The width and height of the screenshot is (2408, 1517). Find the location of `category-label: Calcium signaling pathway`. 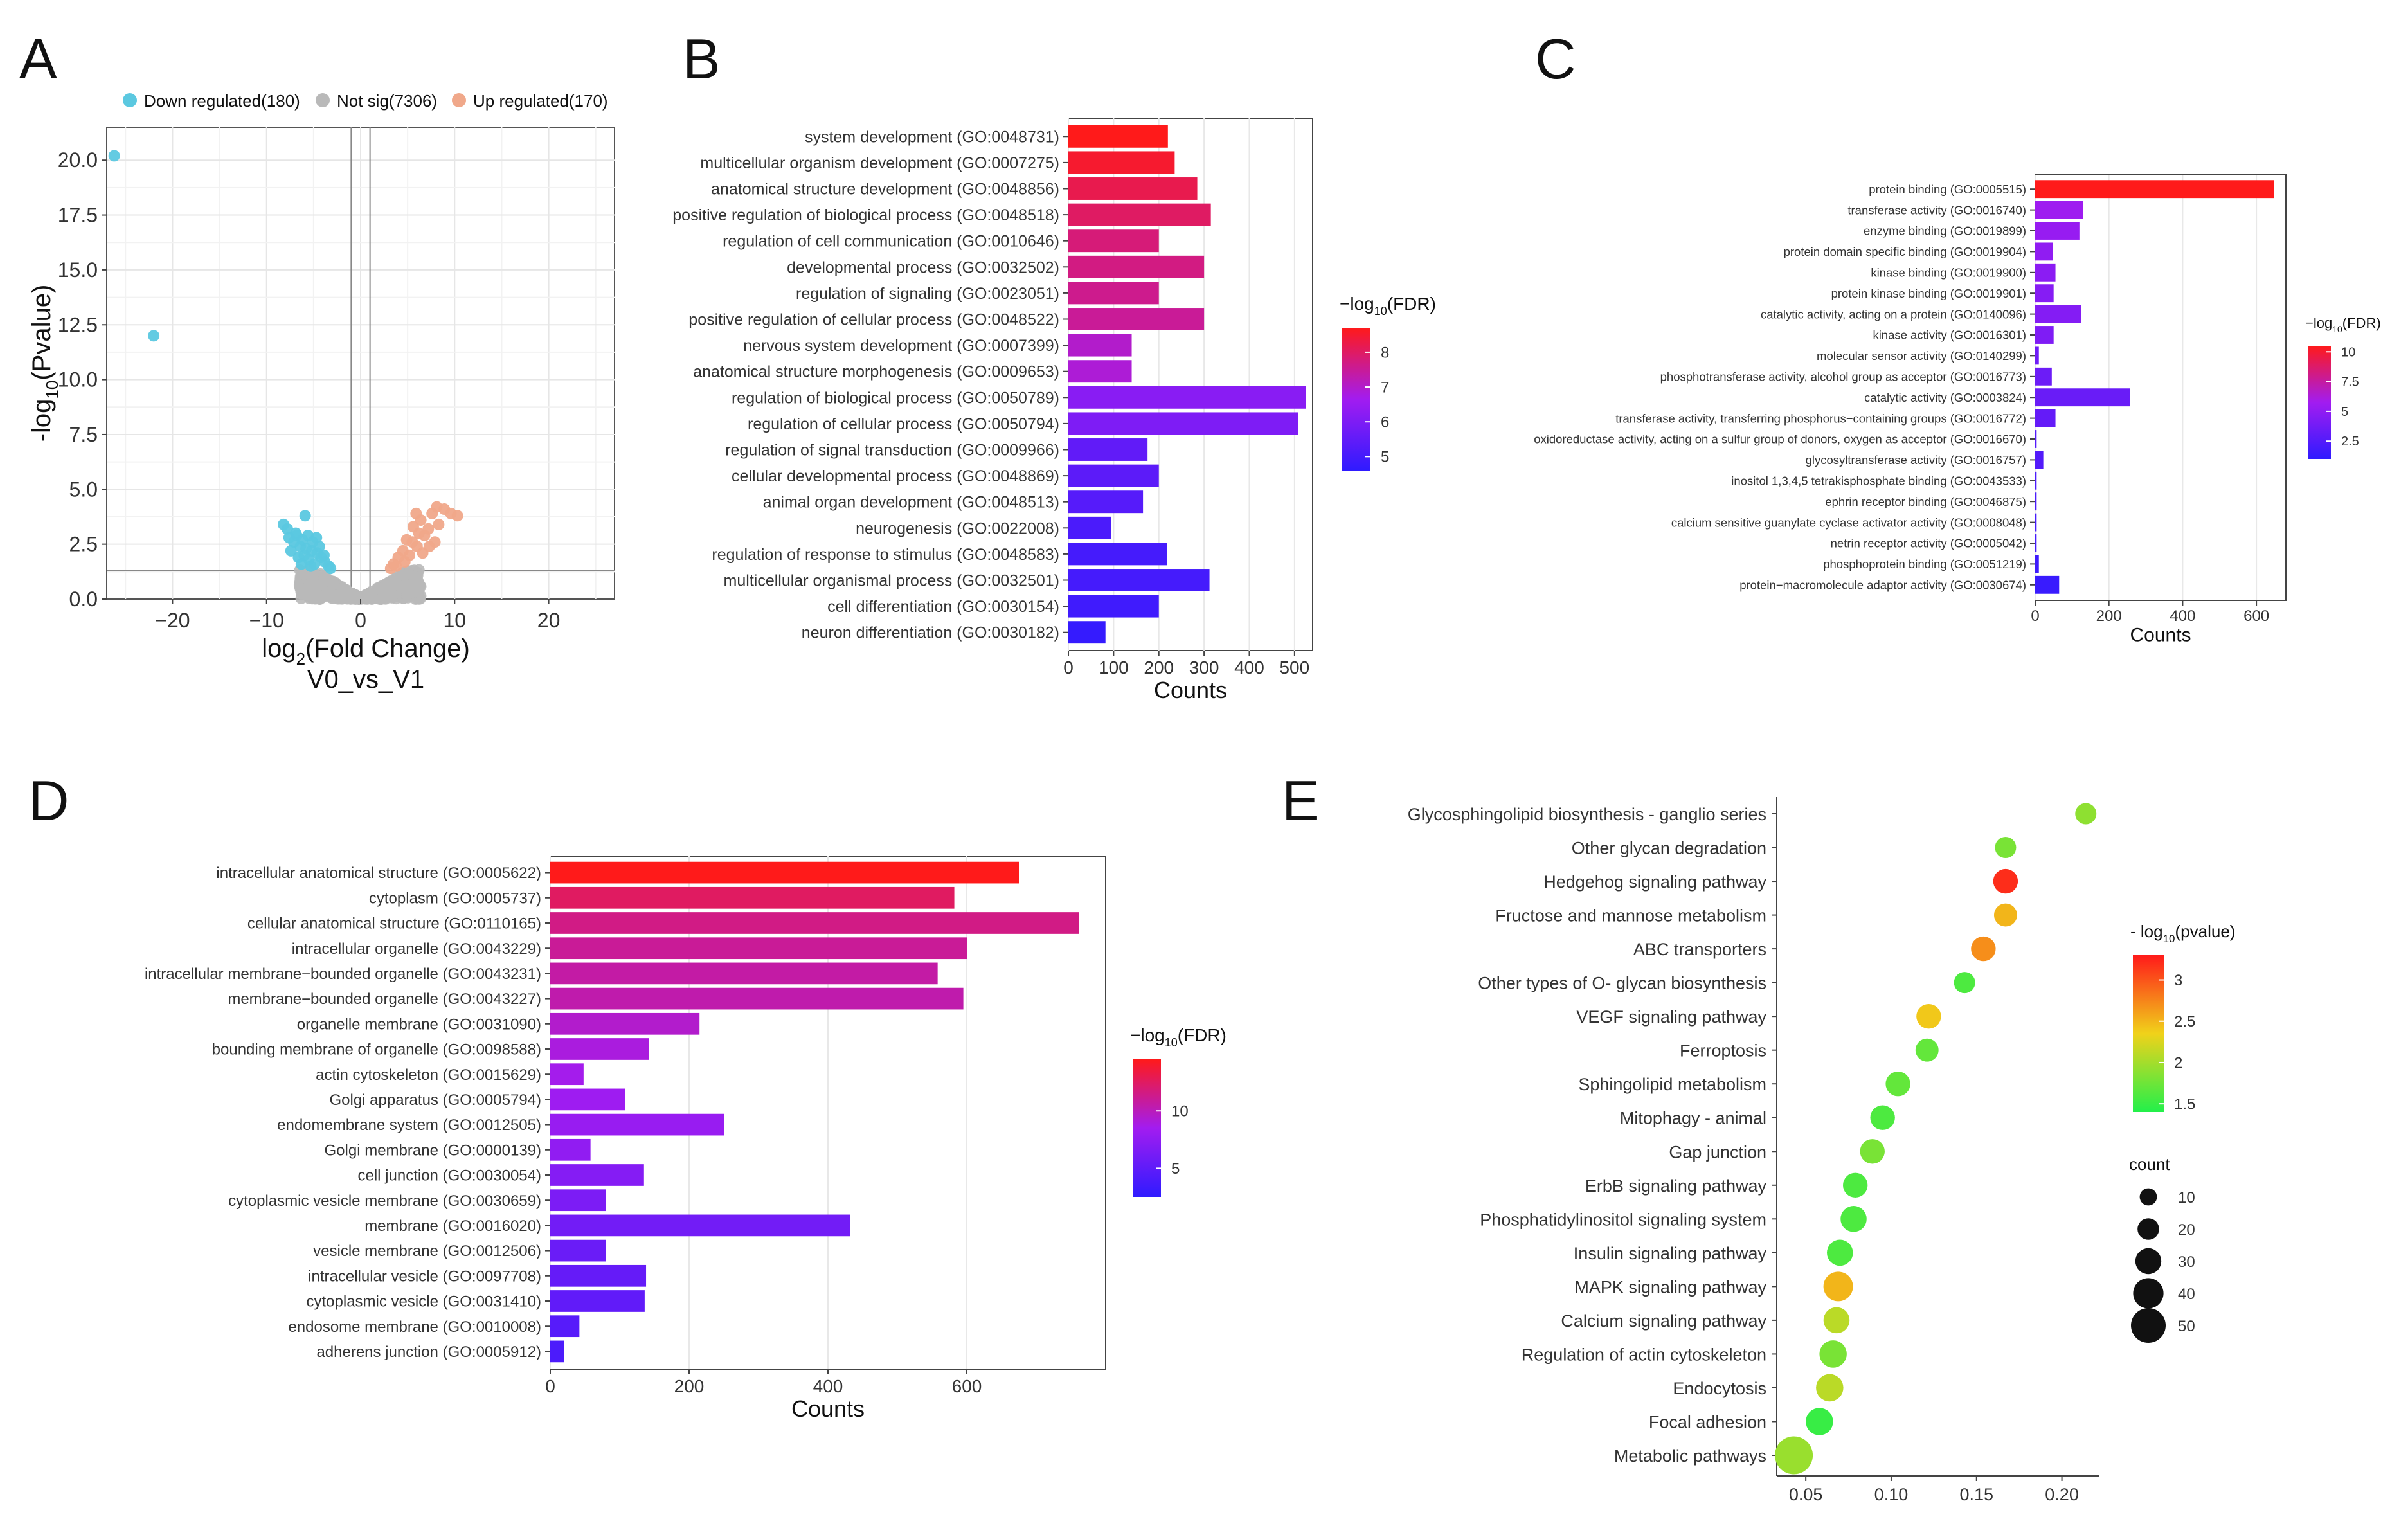

category-label: Calcium signaling pathway is located at coordinates (1663, 1321).